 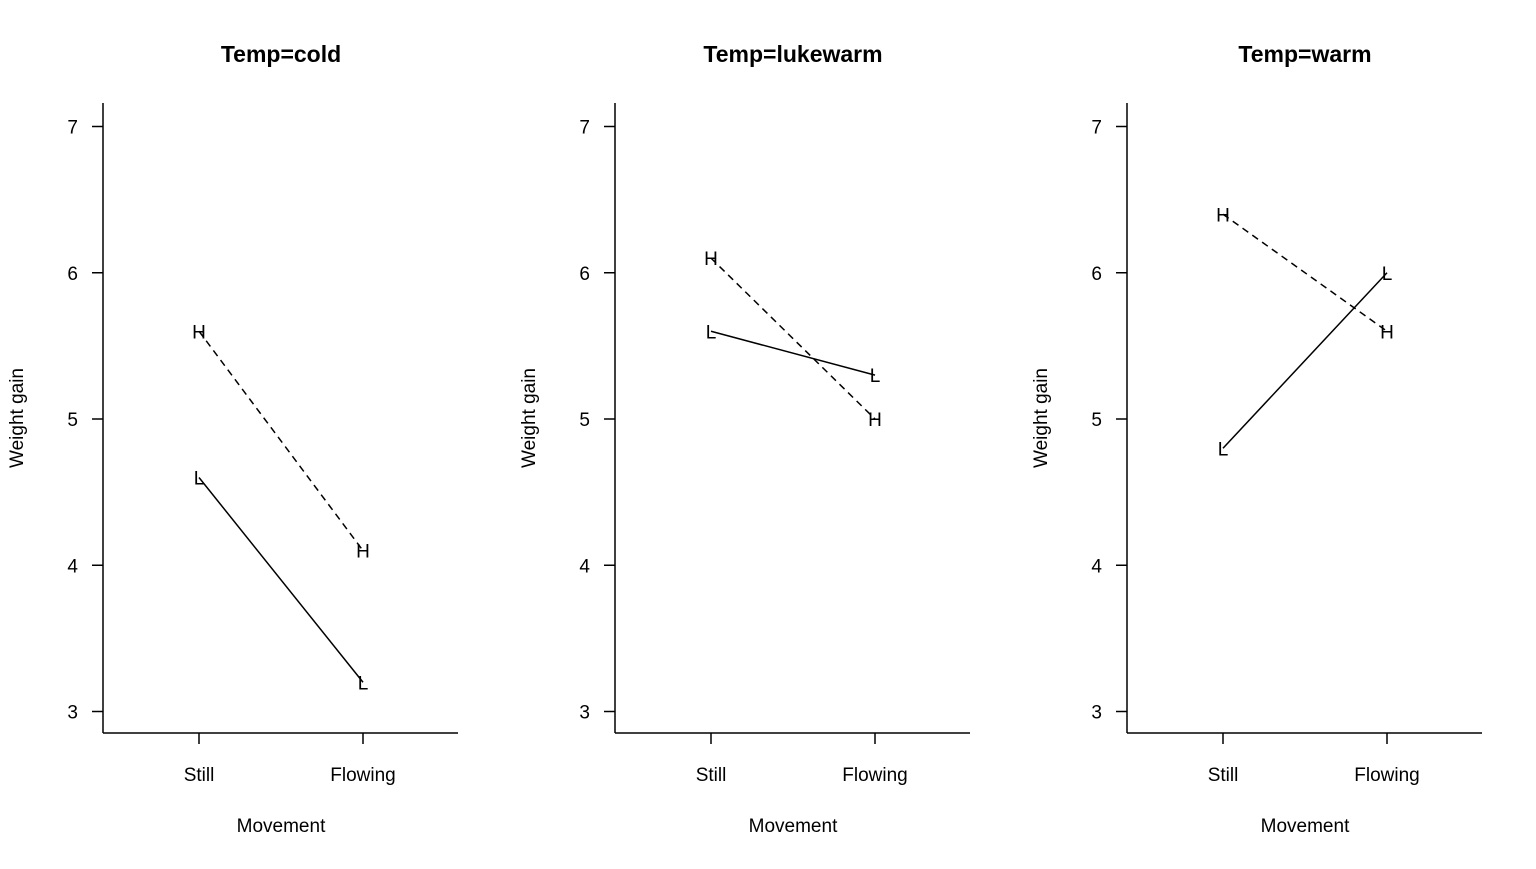 I want to click on panel-title: Temp=lukewarm, so click(x=792, y=54).